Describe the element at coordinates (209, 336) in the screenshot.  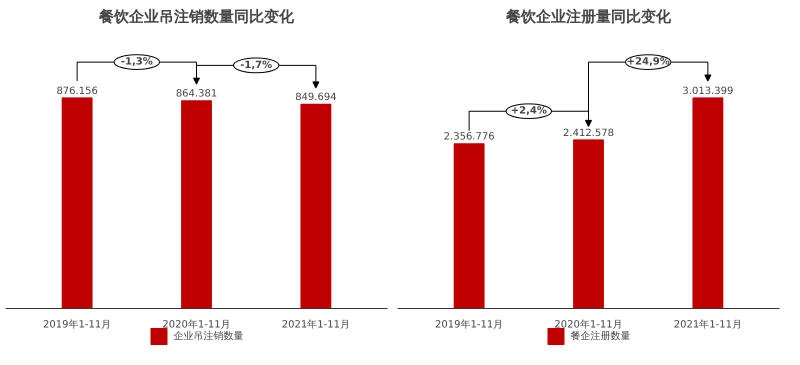
I see `legend-label: 企业吊注销数量` at that location.